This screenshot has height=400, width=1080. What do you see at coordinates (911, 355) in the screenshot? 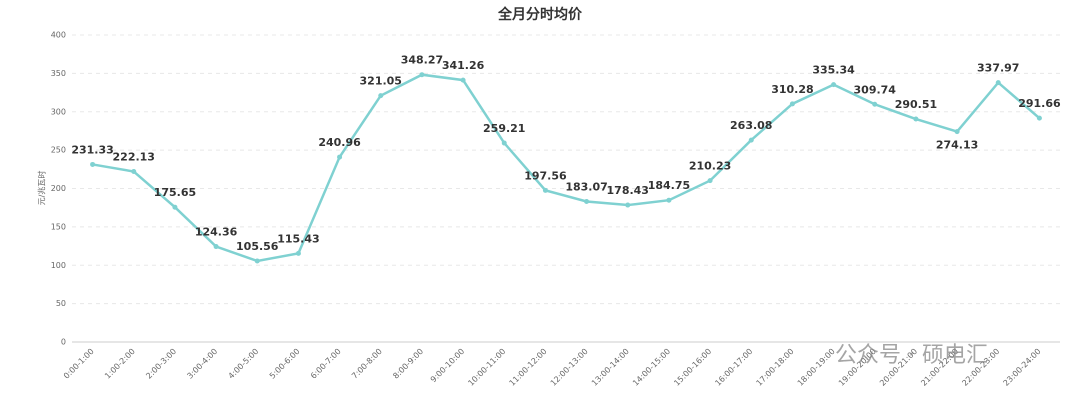
I see `watermark: 公众号 · 硕电汇` at bounding box center [911, 355].